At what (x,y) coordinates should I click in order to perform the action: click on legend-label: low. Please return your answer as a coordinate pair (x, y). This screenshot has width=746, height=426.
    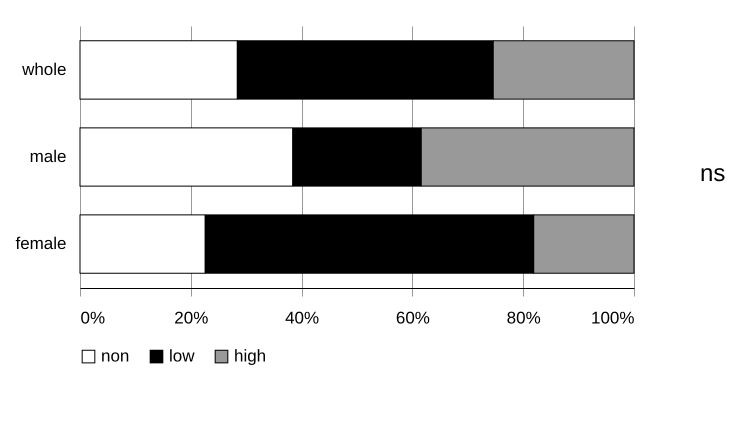
    Looking at the image, I should click on (182, 356).